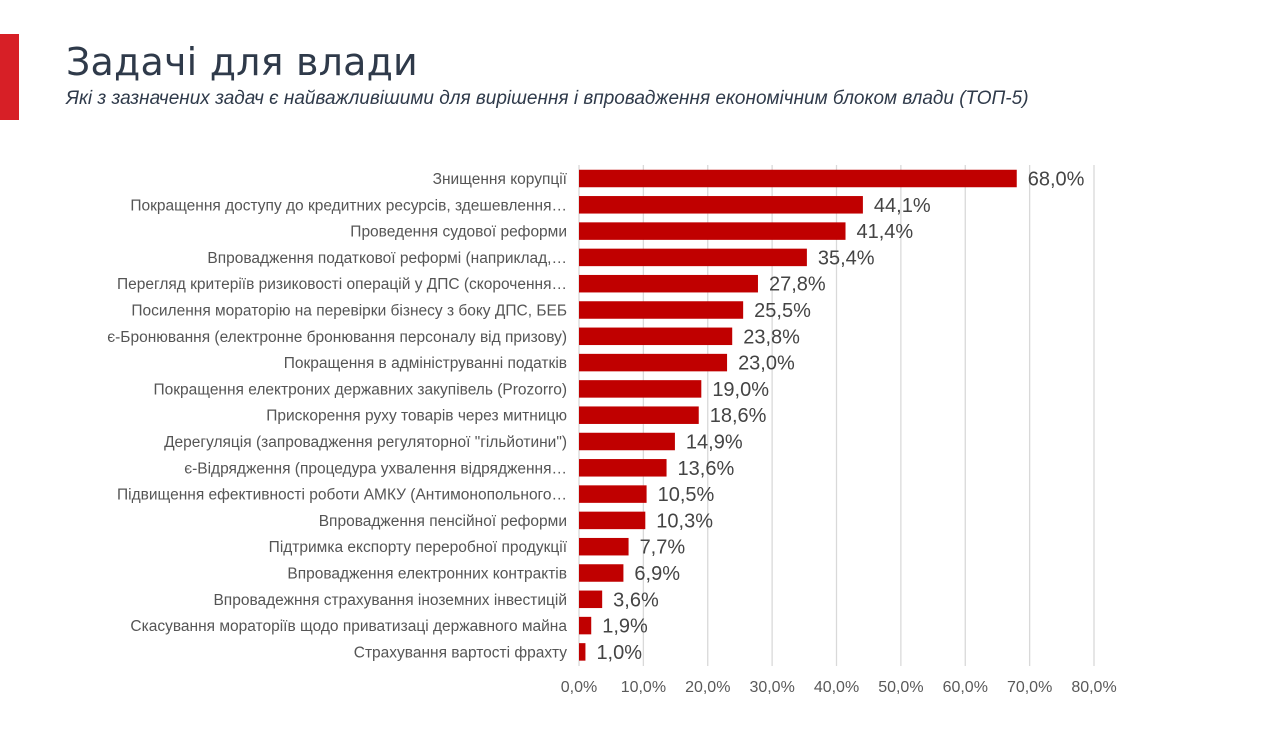 The image size is (1280, 747). What do you see at coordinates (797, 285) in the screenshot?
I see `data-label: 27,8%` at bounding box center [797, 285].